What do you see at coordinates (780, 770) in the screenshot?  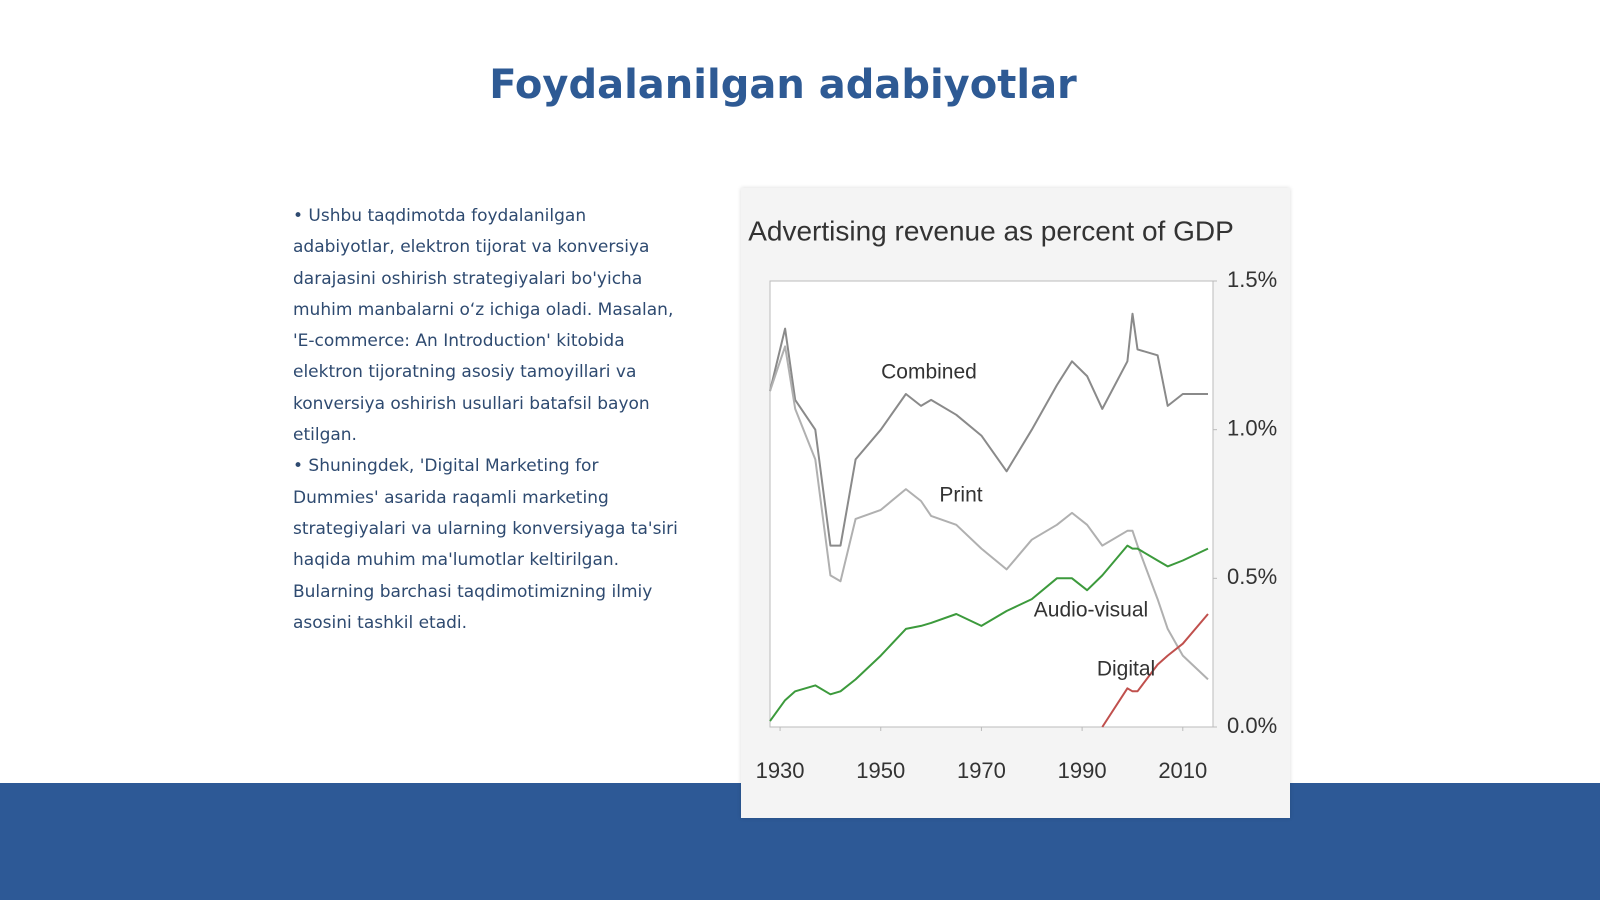 I see `x-tick-label: 1930` at bounding box center [780, 770].